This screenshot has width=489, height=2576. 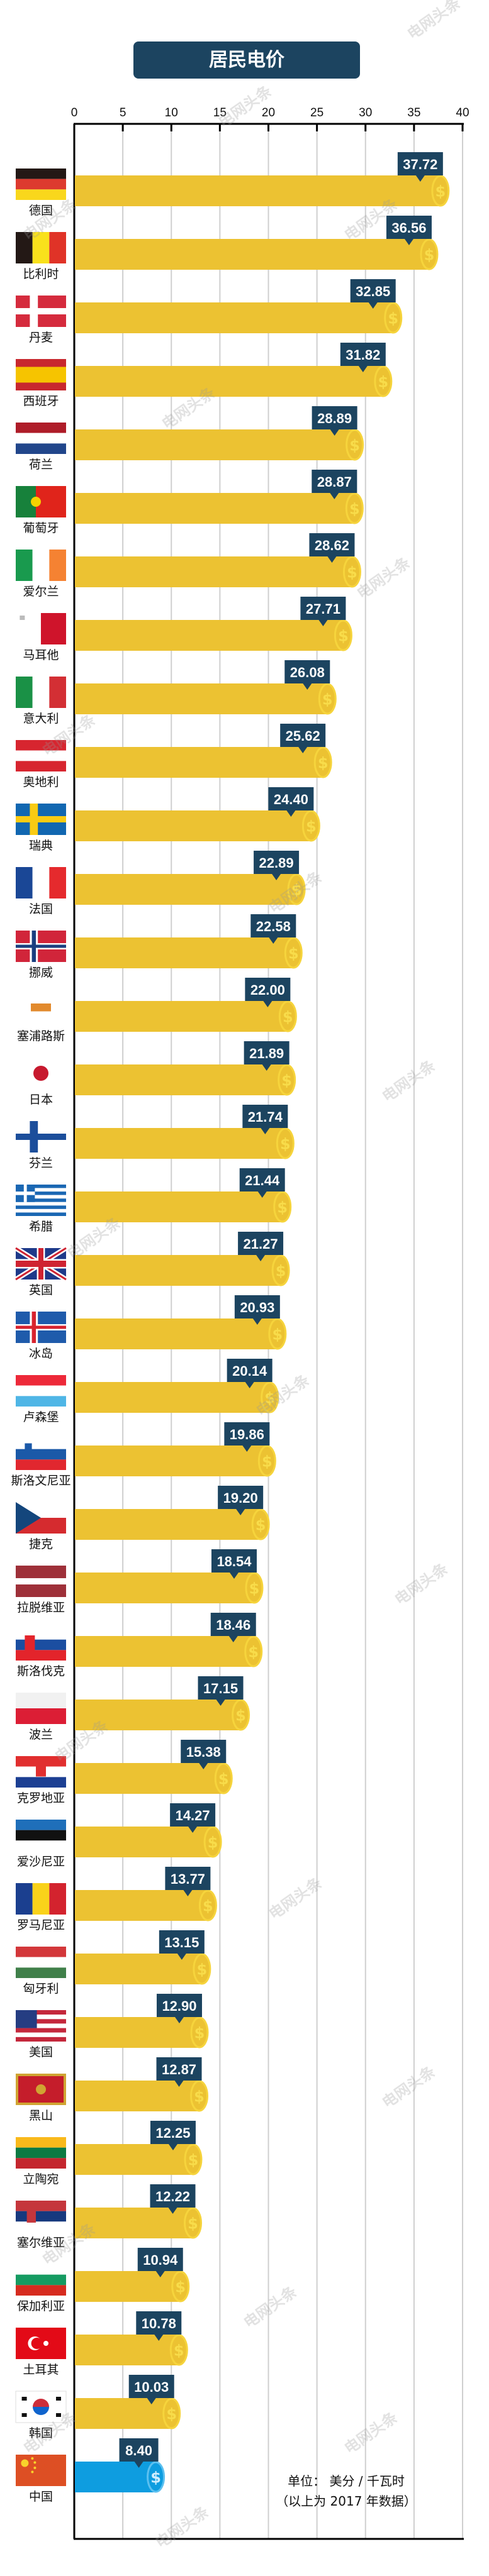 What do you see at coordinates (408, 228) in the screenshot?
I see `value-label: 36.56` at bounding box center [408, 228].